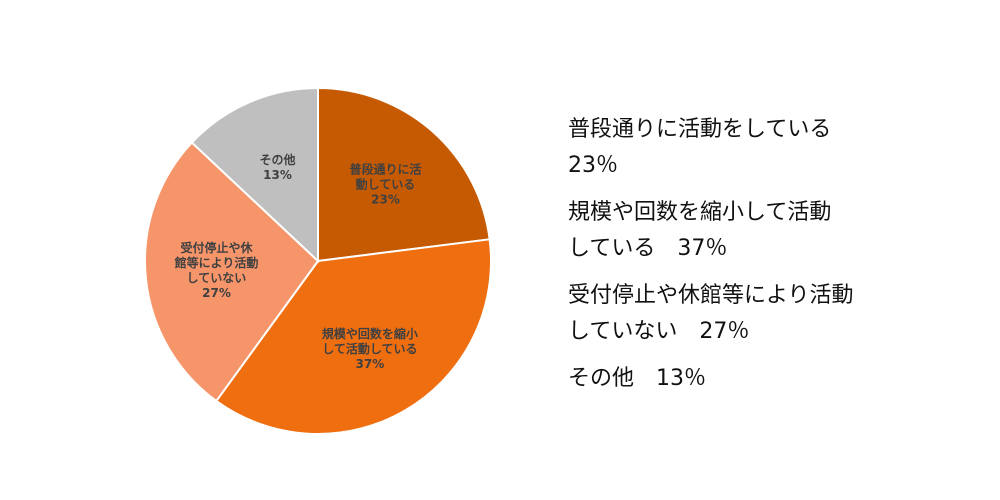 The width and height of the screenshot is (1000, 500). I want to click on pie-slice-label-reduced: 規模や回数を縮小して活動している 37%, so click(370, 348).